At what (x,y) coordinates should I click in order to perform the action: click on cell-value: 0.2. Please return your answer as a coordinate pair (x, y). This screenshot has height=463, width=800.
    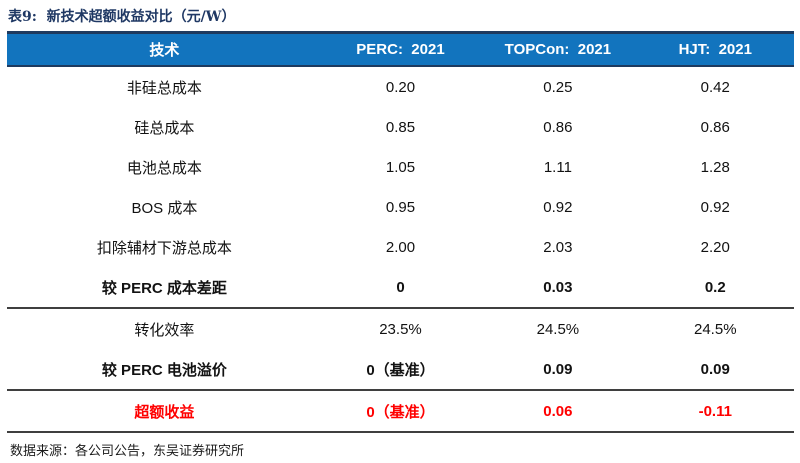
    Looking at the image, I should click on (715, 287).